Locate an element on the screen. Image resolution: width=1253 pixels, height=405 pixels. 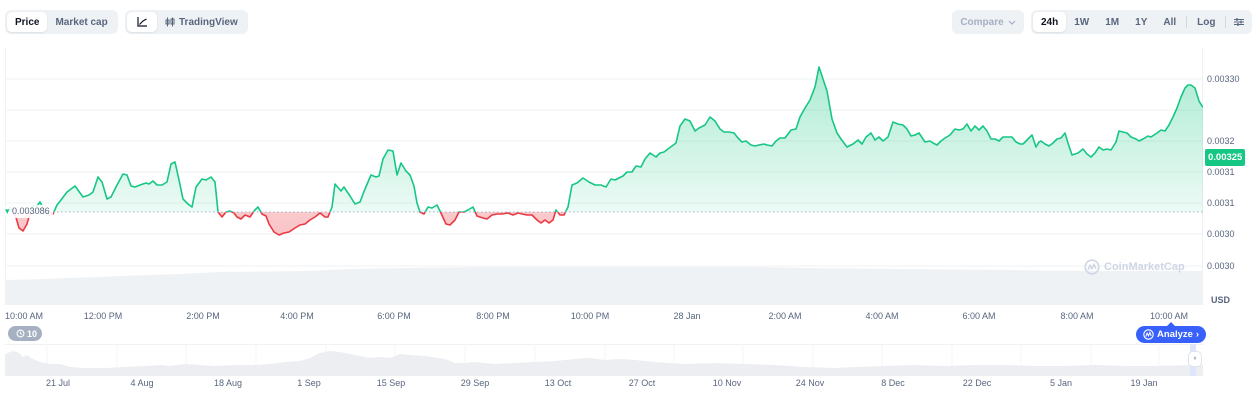
range-navigator is located at coordinates (604, 360).